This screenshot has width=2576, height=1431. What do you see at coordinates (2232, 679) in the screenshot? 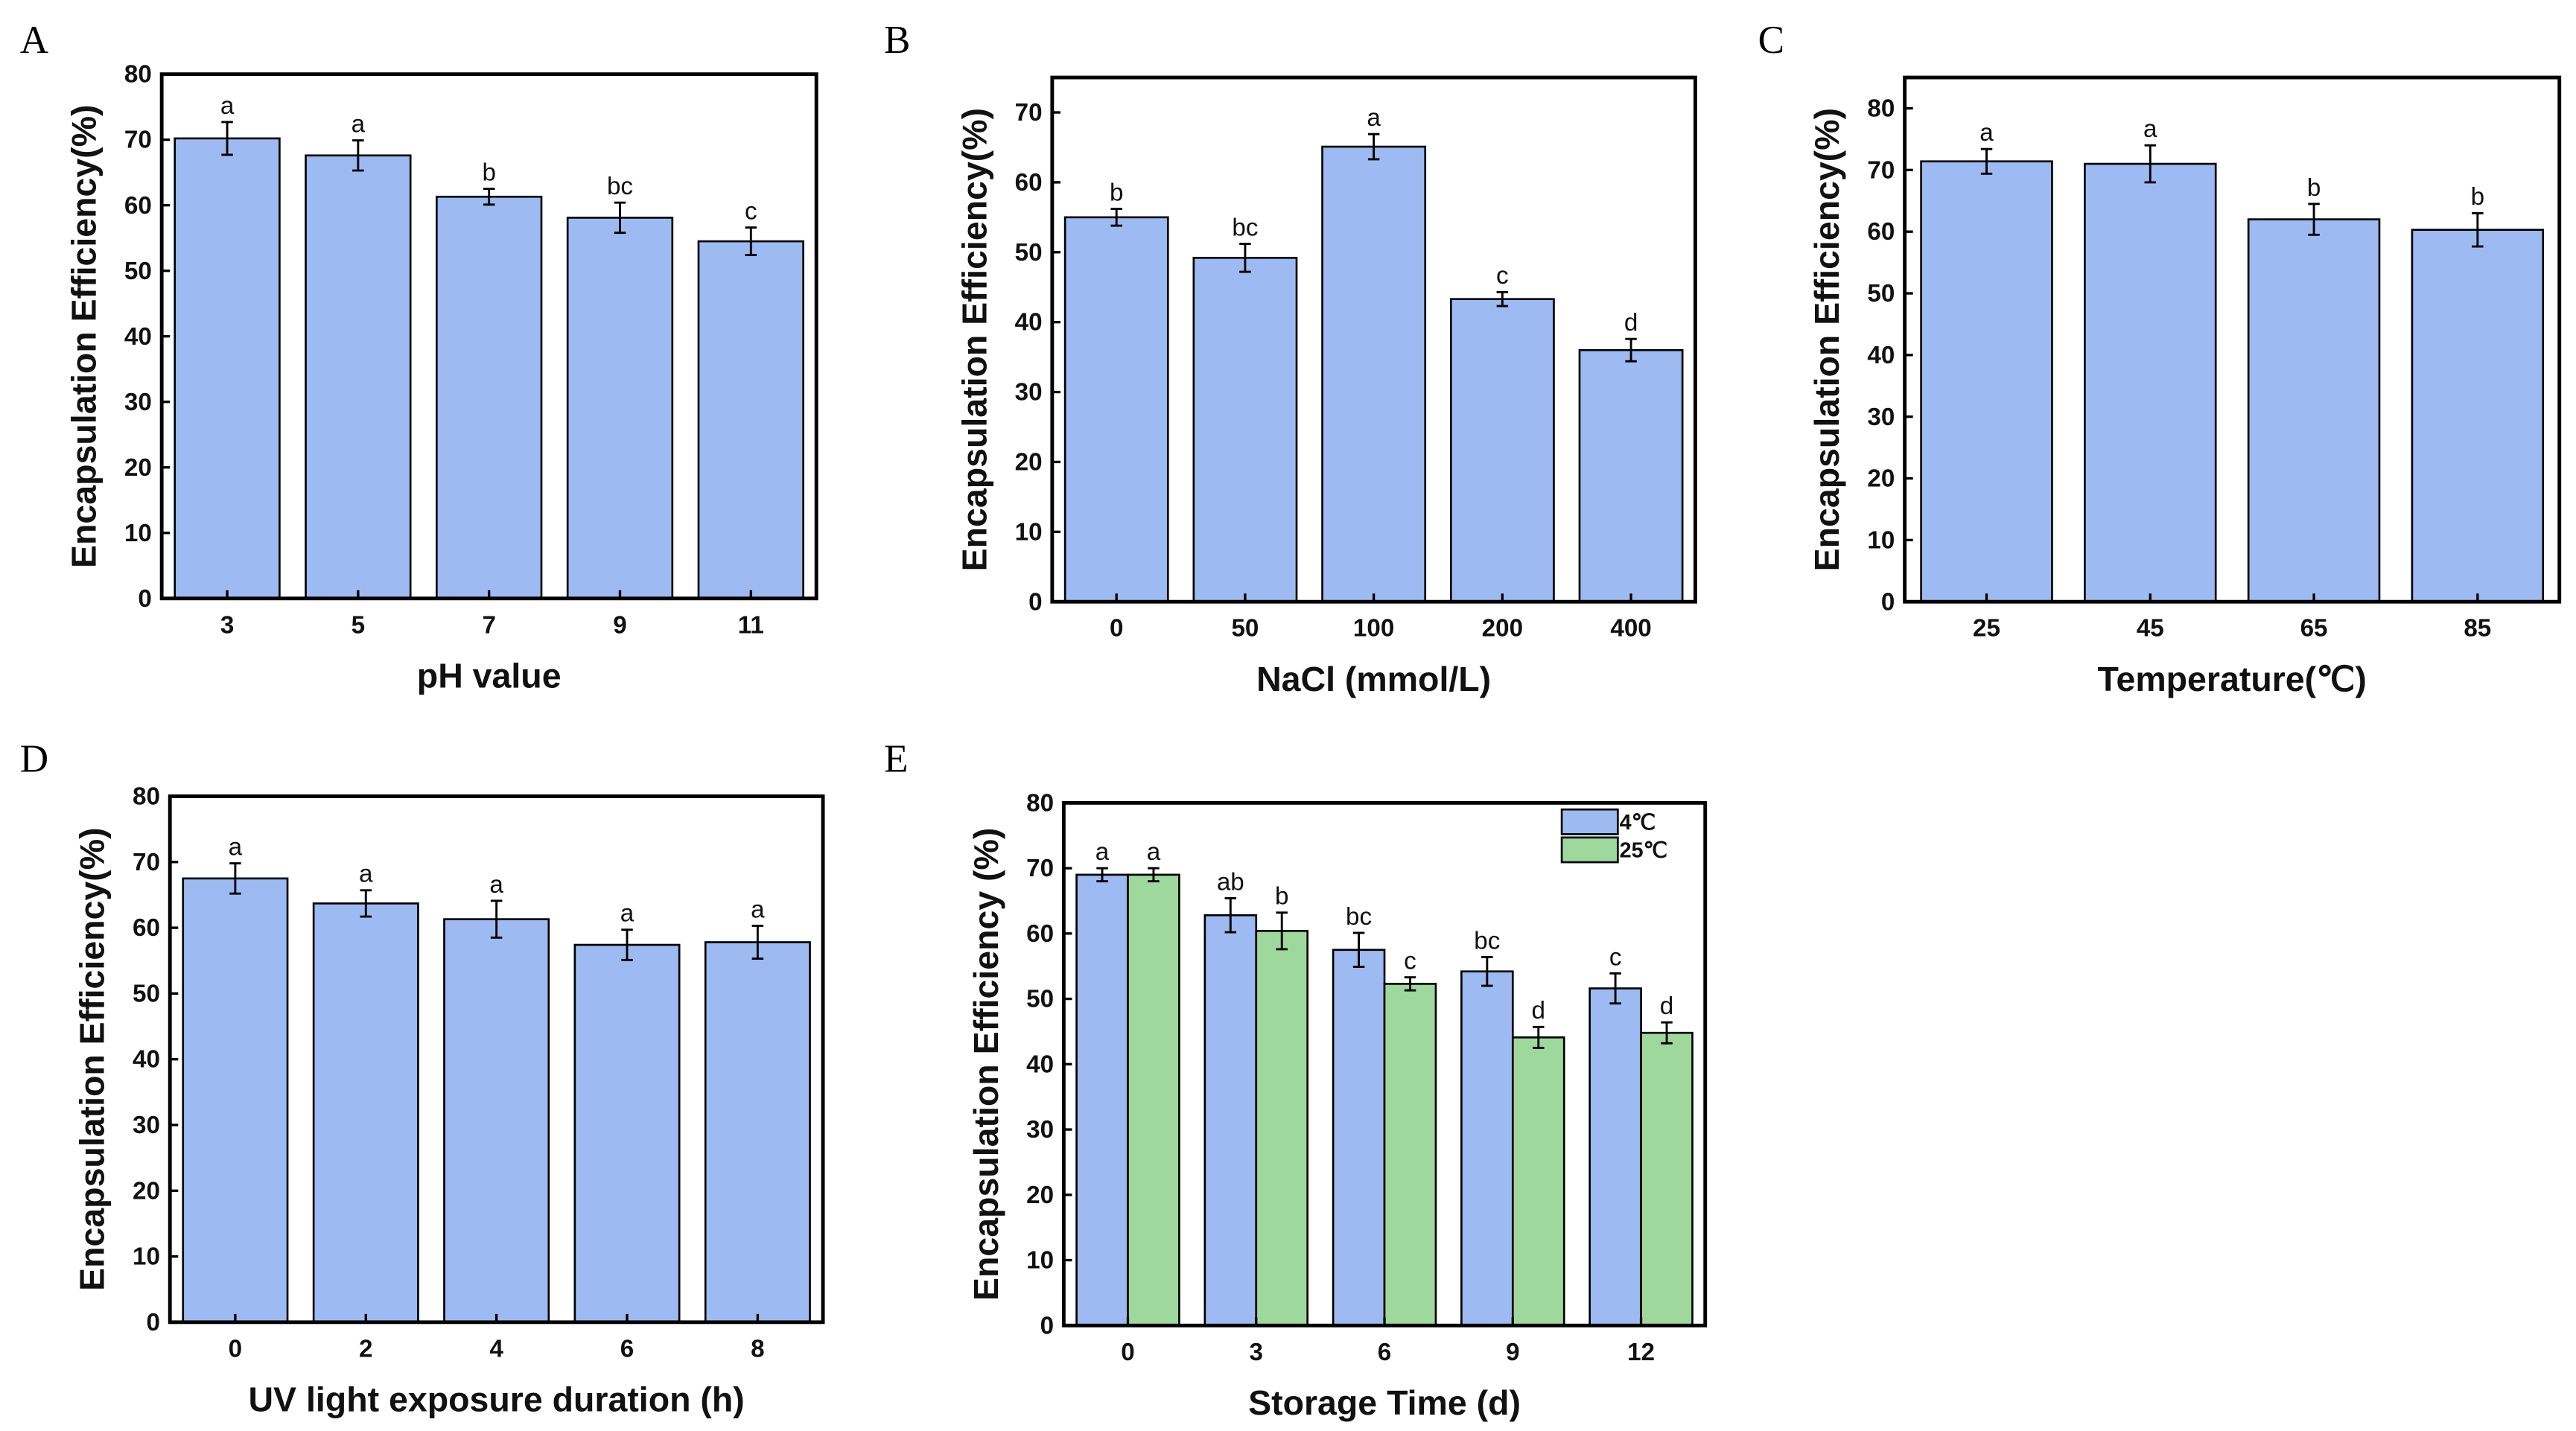
I see `x-axis-title: Temperature(℃)` at bounding box center [2232, 679].